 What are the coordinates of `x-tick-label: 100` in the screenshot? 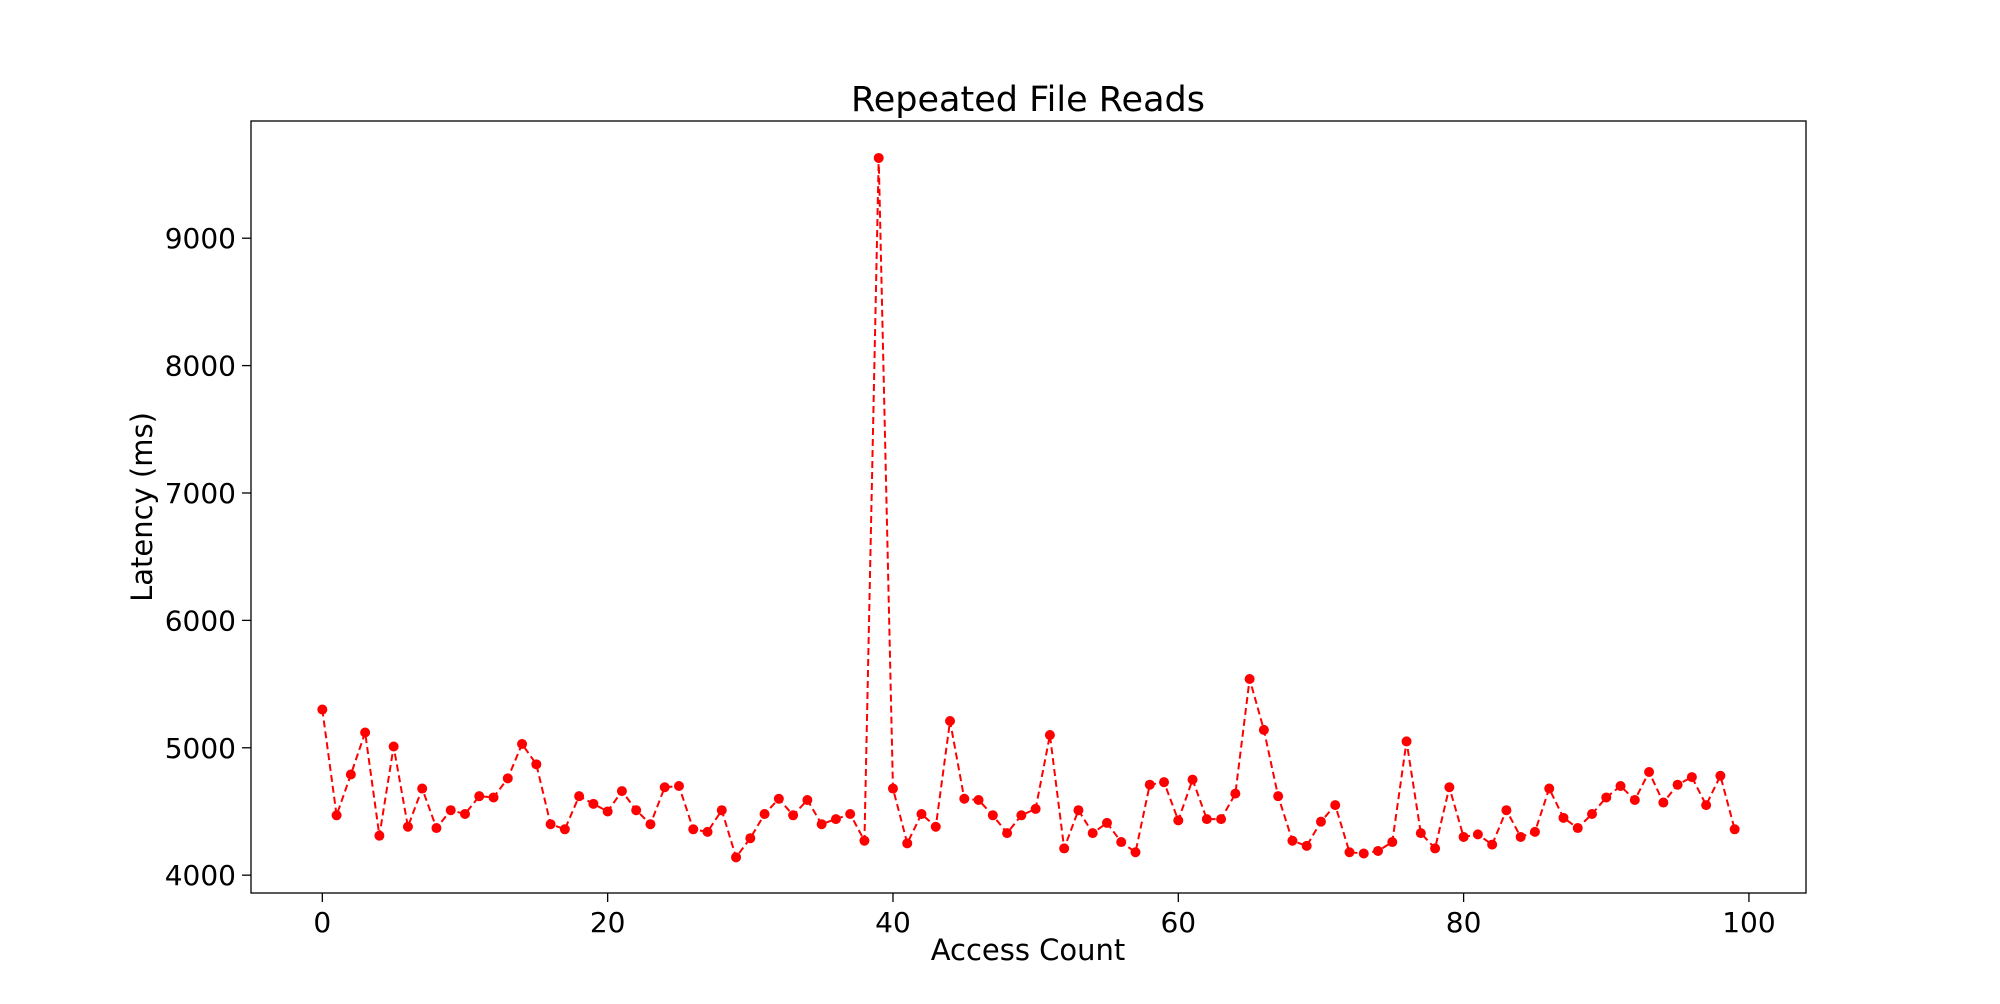 It's located at (1748, 922).